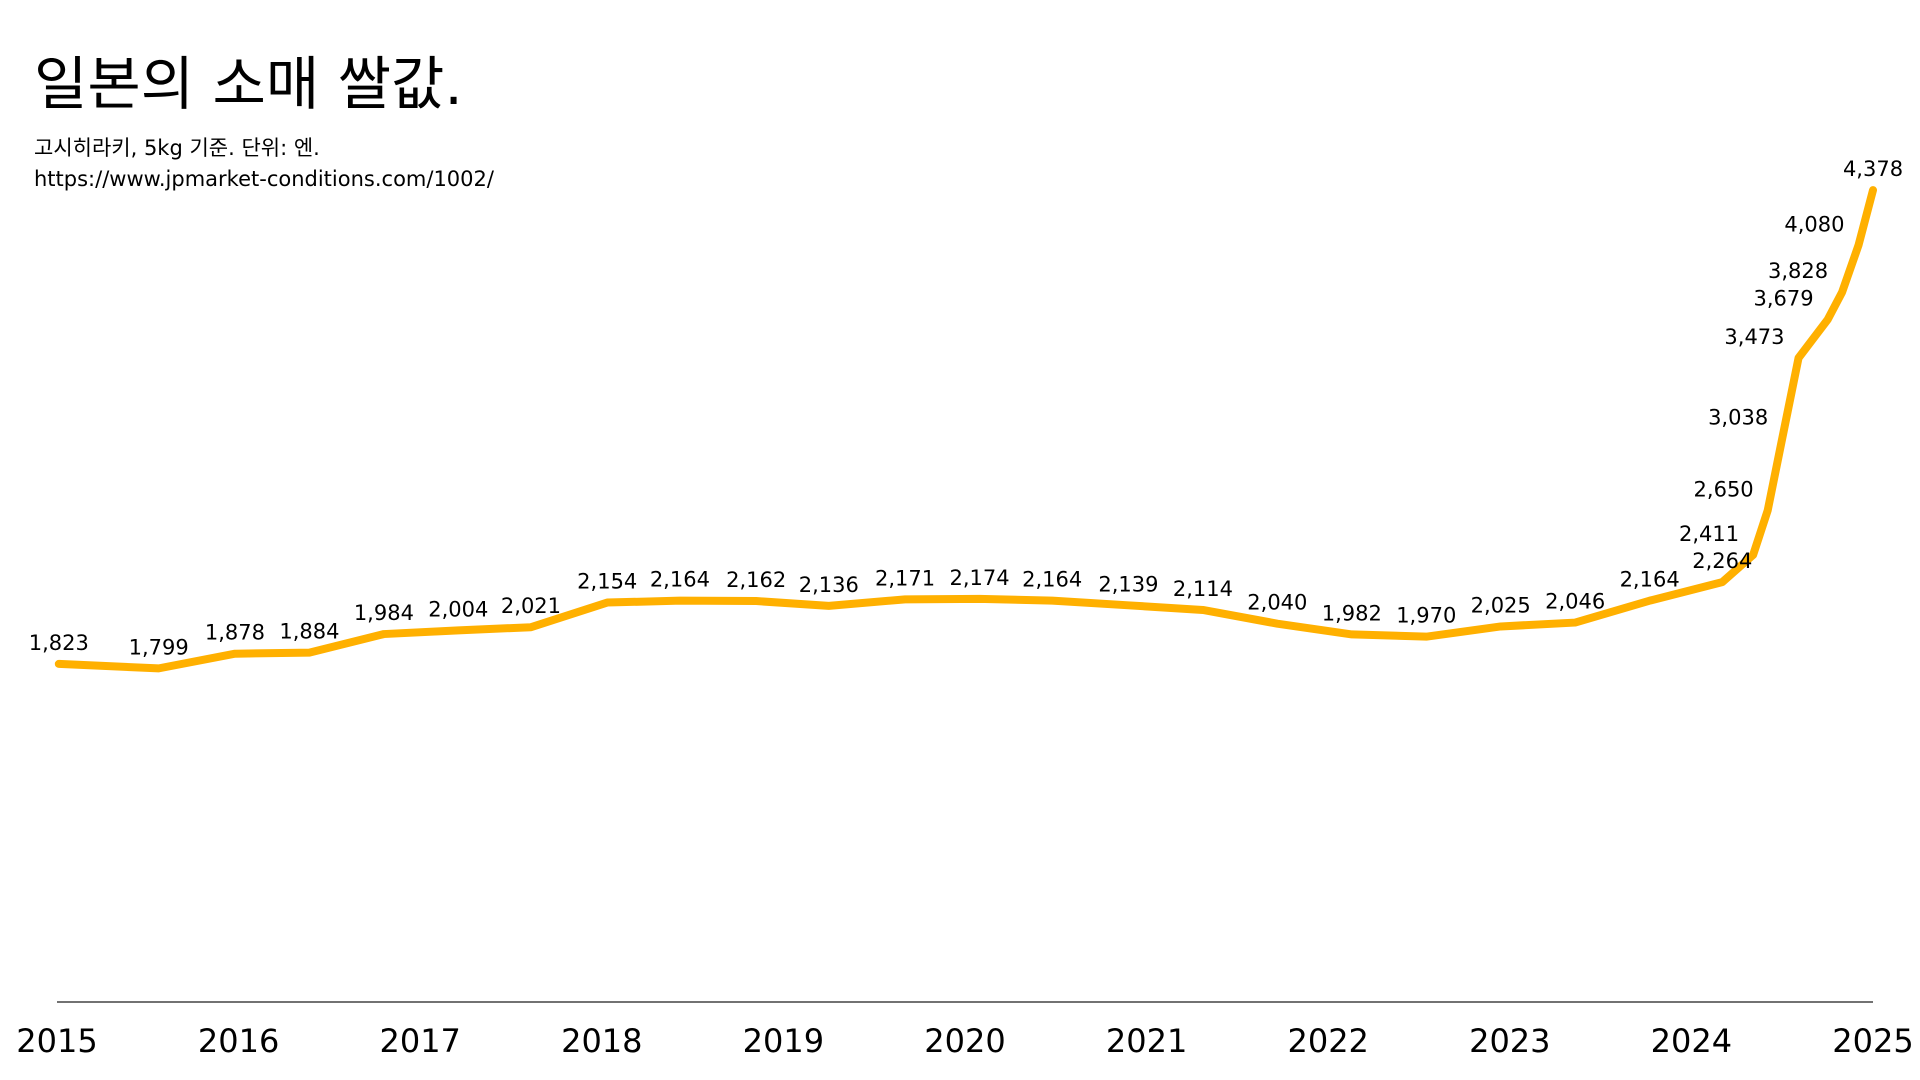 The image size is (1920, 1080). Describe the element at coordinates (979, 578) in the screenshot. I see `data-label: 2,174` at that location.